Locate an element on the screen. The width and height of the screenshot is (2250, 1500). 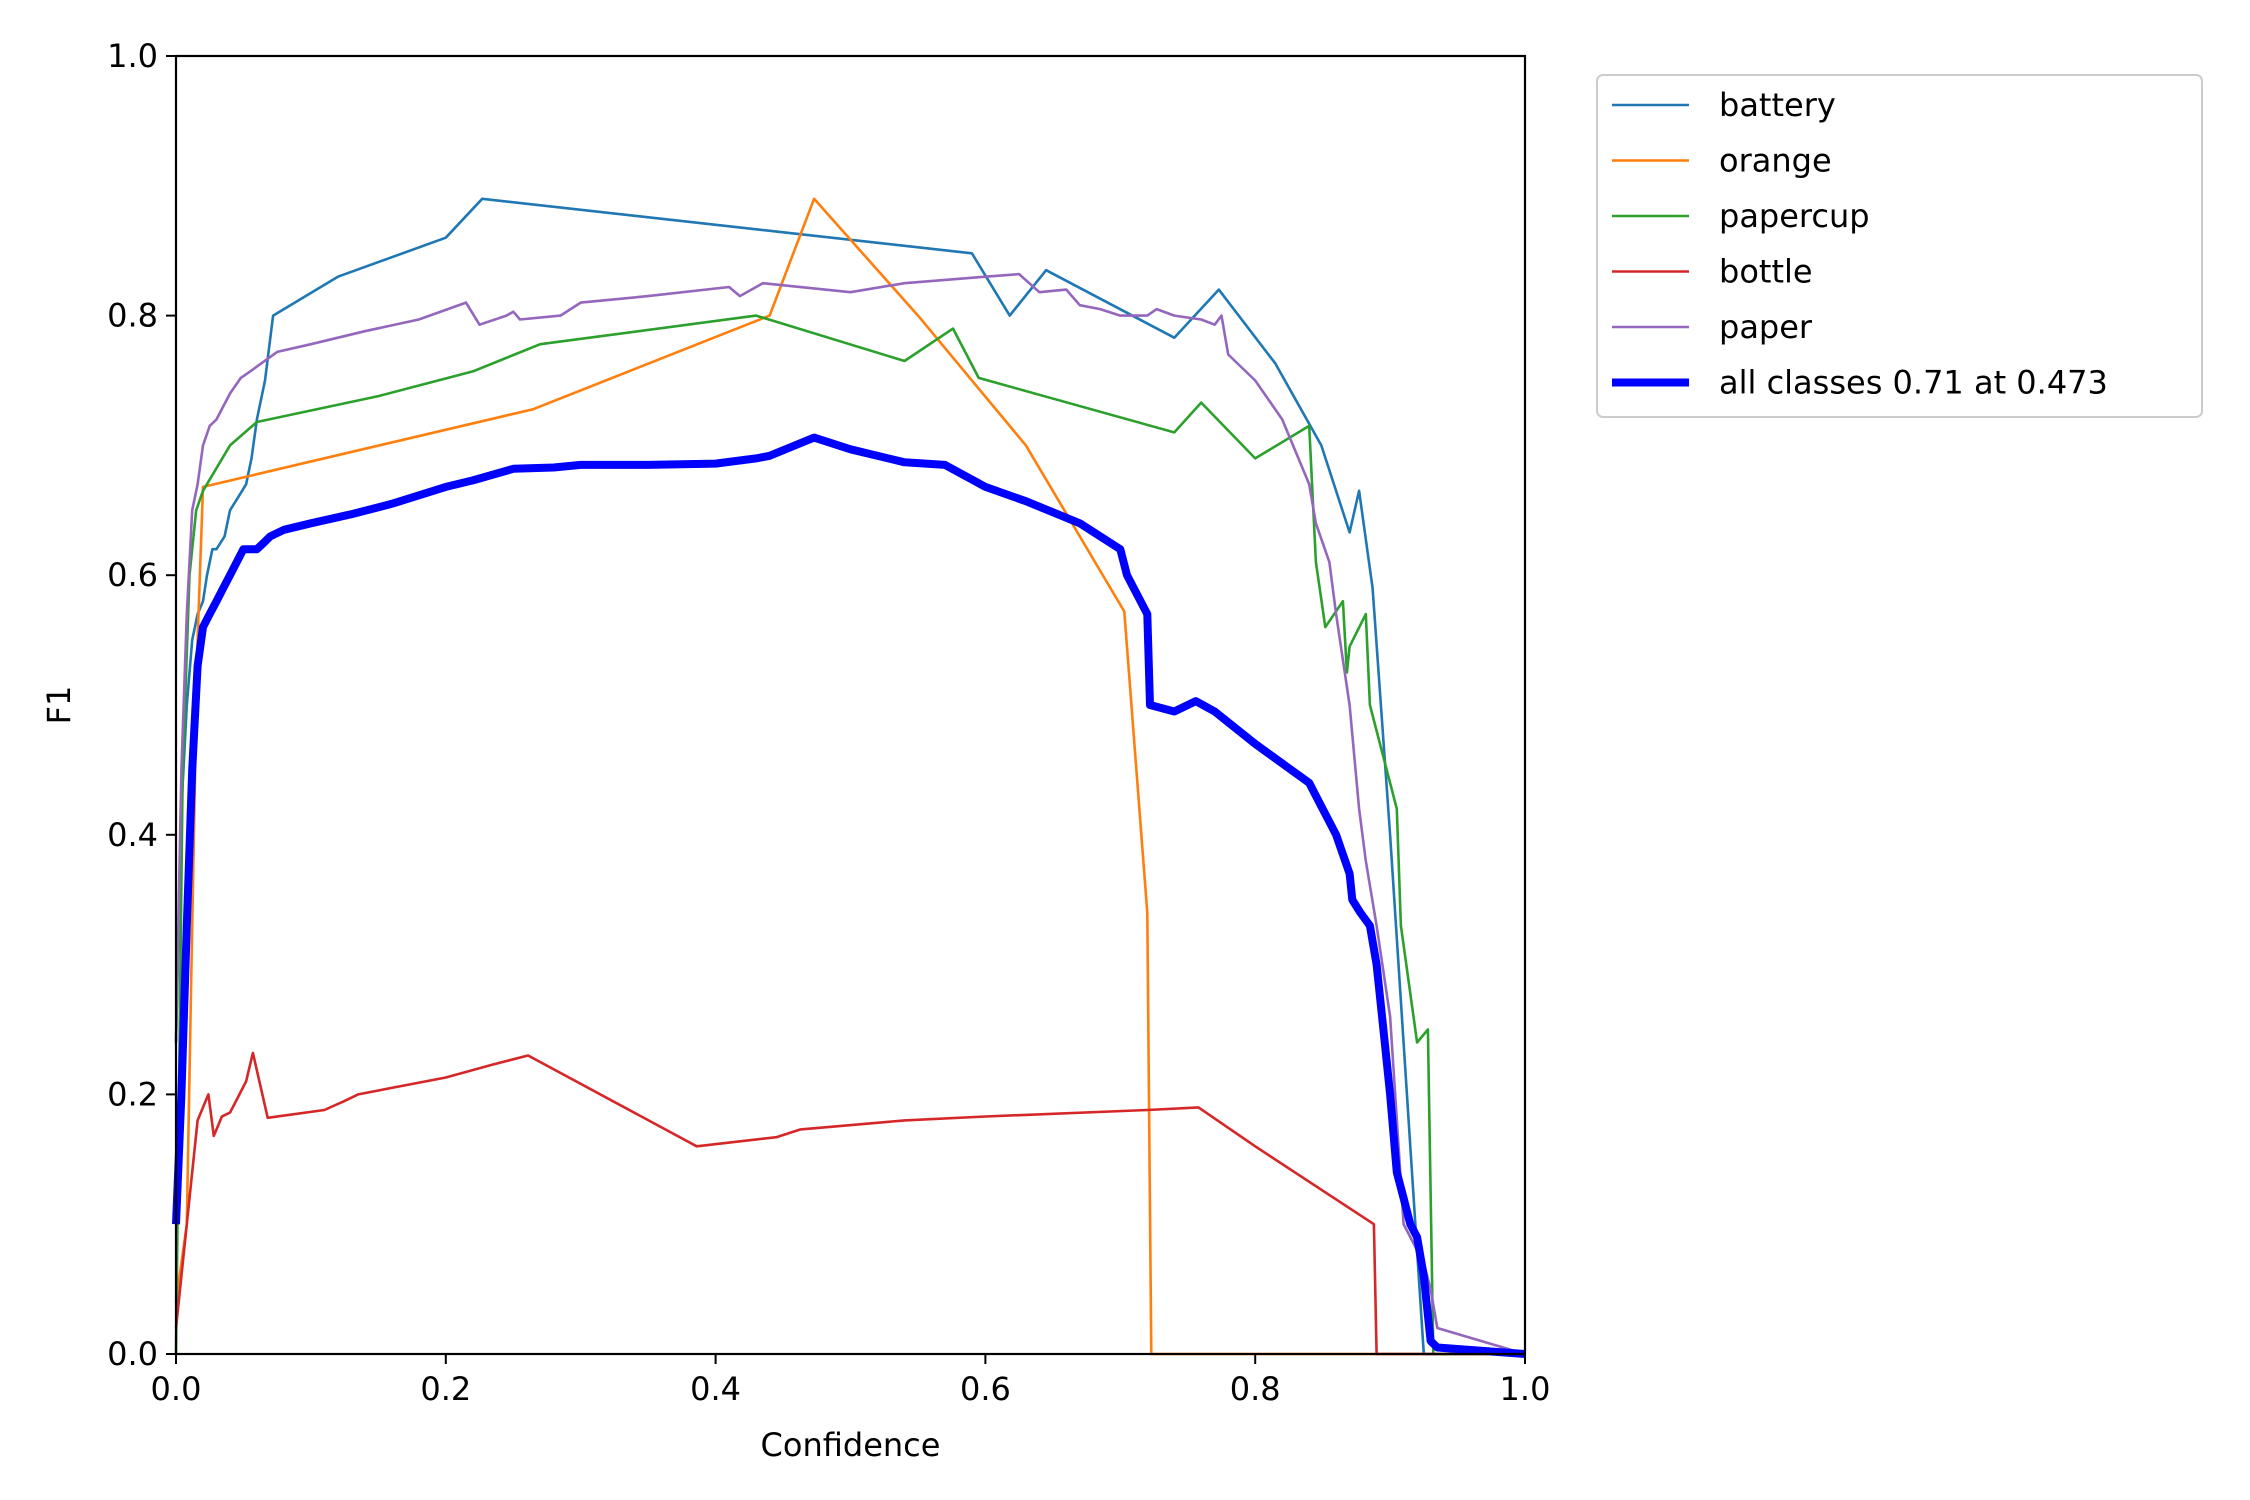
legend-box is located at coordinates (1899, 246).